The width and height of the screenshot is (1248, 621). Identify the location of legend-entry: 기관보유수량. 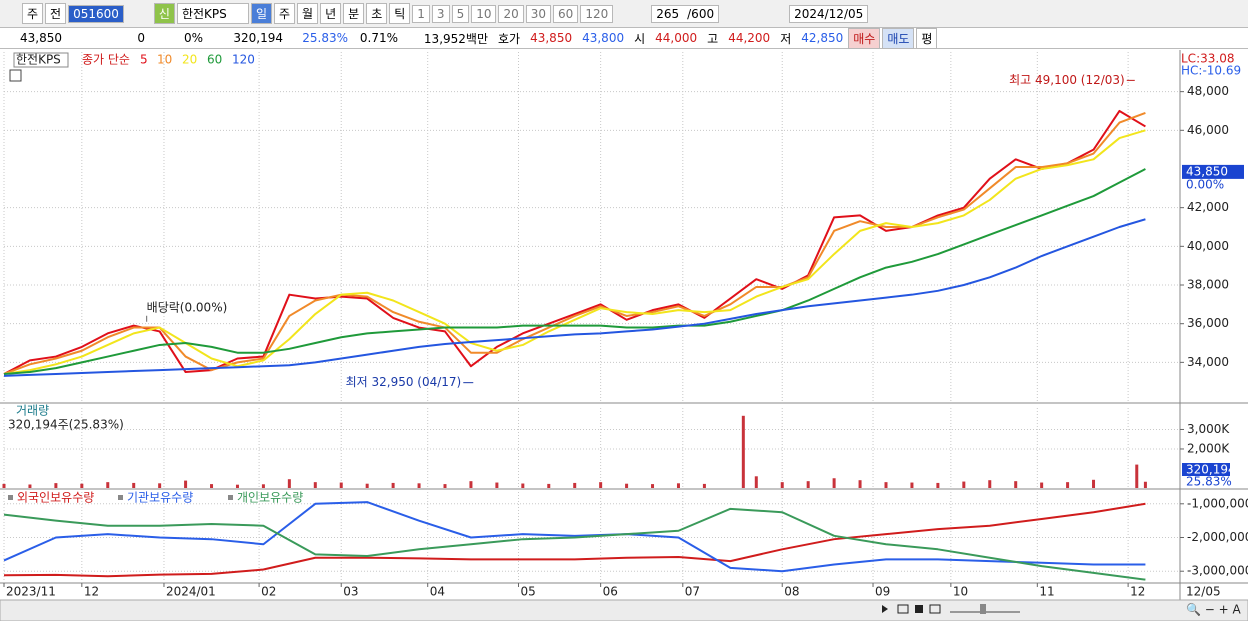
(160, 498).